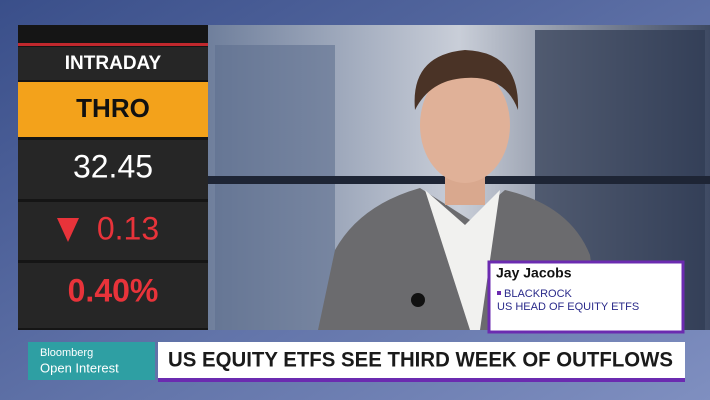 The width and height of the screenshot is (710, 400). I want to click on down-arrow, so click(68, 230).